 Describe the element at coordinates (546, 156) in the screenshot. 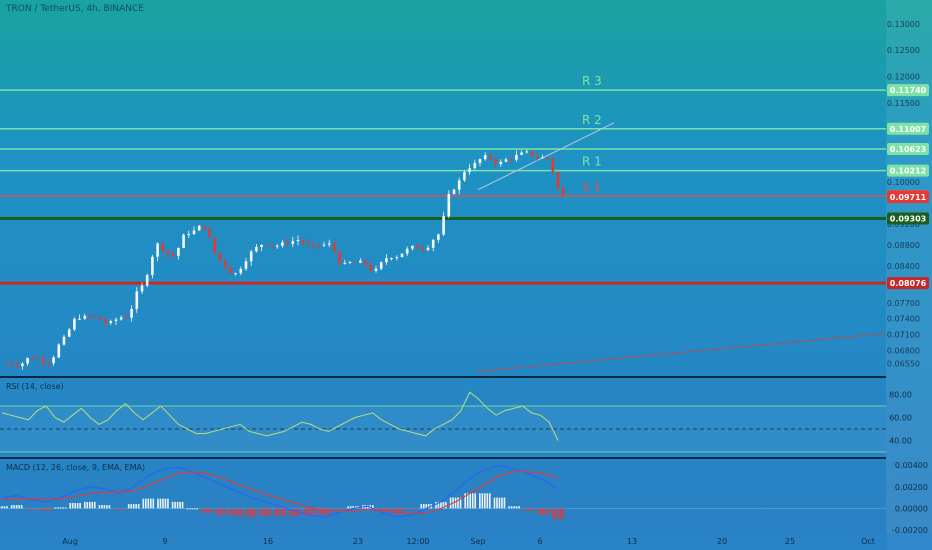

I see `trendline` at that location.